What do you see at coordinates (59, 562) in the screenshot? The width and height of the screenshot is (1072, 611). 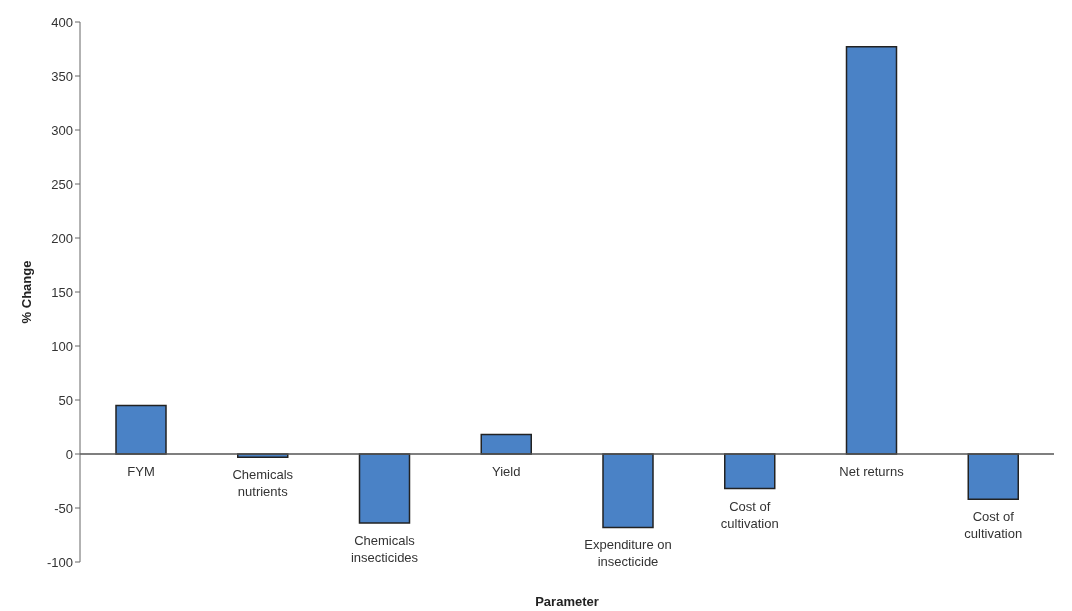 I see `y-tick-label: -100` at bounding box center [59, 562].